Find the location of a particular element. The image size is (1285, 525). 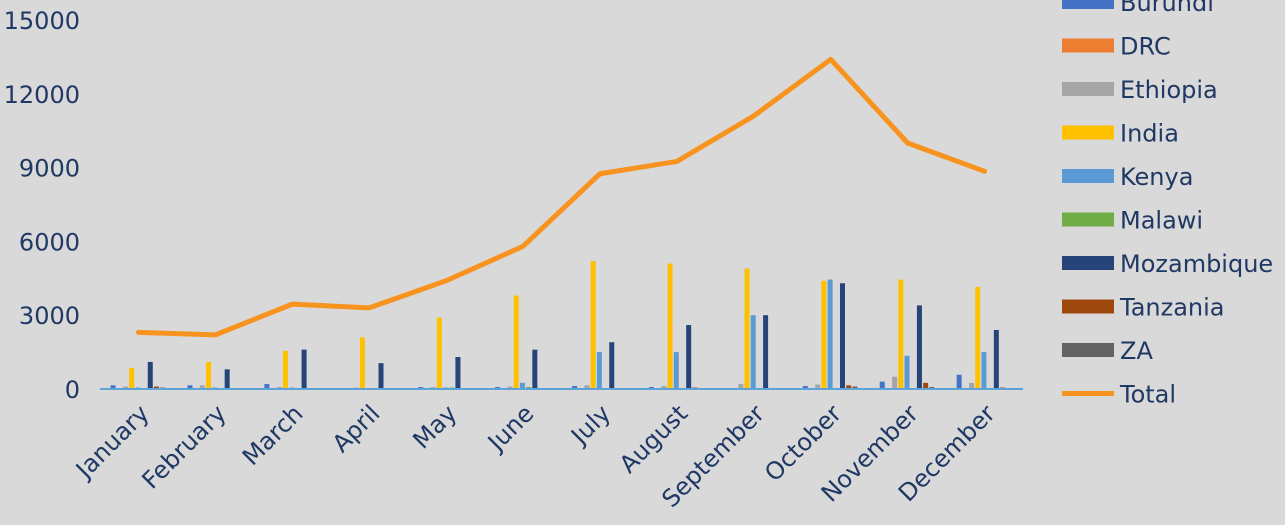

x-tick-label: February is located at coordinates (184, 446).